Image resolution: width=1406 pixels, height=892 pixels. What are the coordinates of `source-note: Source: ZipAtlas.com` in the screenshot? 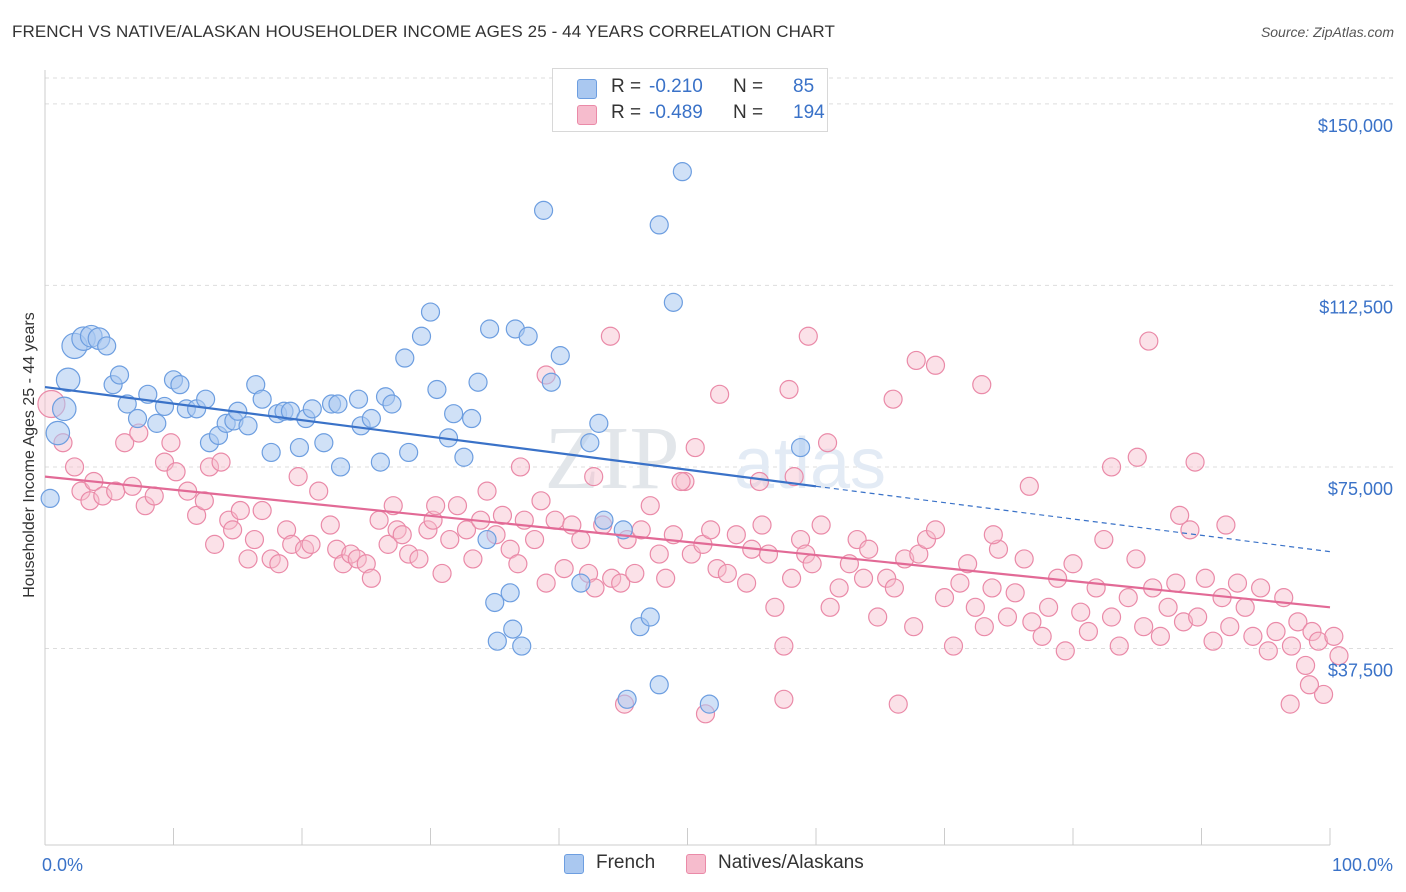 It's located at (1327, 32).